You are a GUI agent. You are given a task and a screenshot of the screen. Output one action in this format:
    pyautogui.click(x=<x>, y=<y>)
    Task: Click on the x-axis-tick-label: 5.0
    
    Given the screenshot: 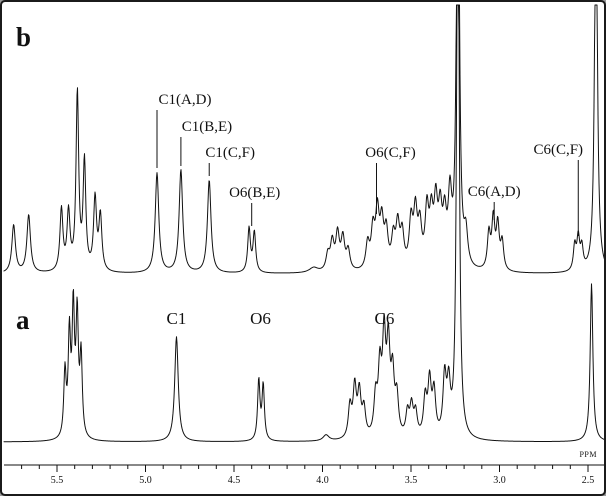 What is the action you would take?
    pyautogui.click(x=145, y=480)
    